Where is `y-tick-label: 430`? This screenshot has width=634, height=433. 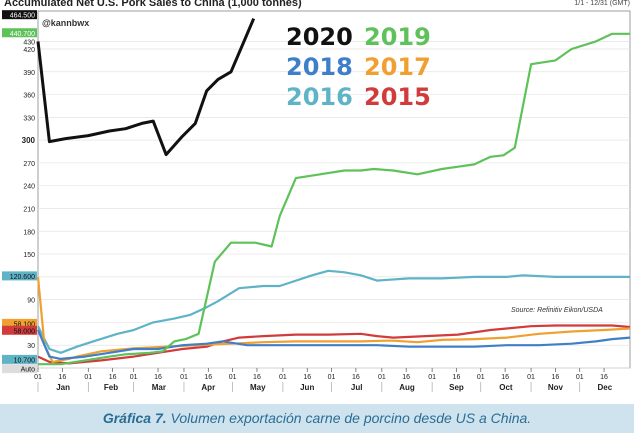
y-tick-label: 430 is located at coordinates (29, 42).